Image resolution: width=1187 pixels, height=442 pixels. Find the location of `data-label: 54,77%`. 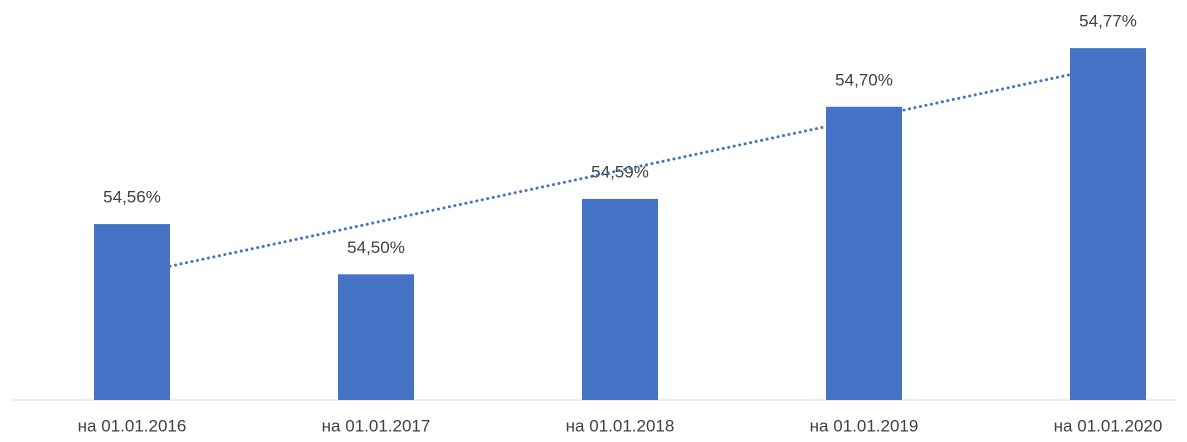

data-label: 54,77% is located at coordinates (1108, 21).